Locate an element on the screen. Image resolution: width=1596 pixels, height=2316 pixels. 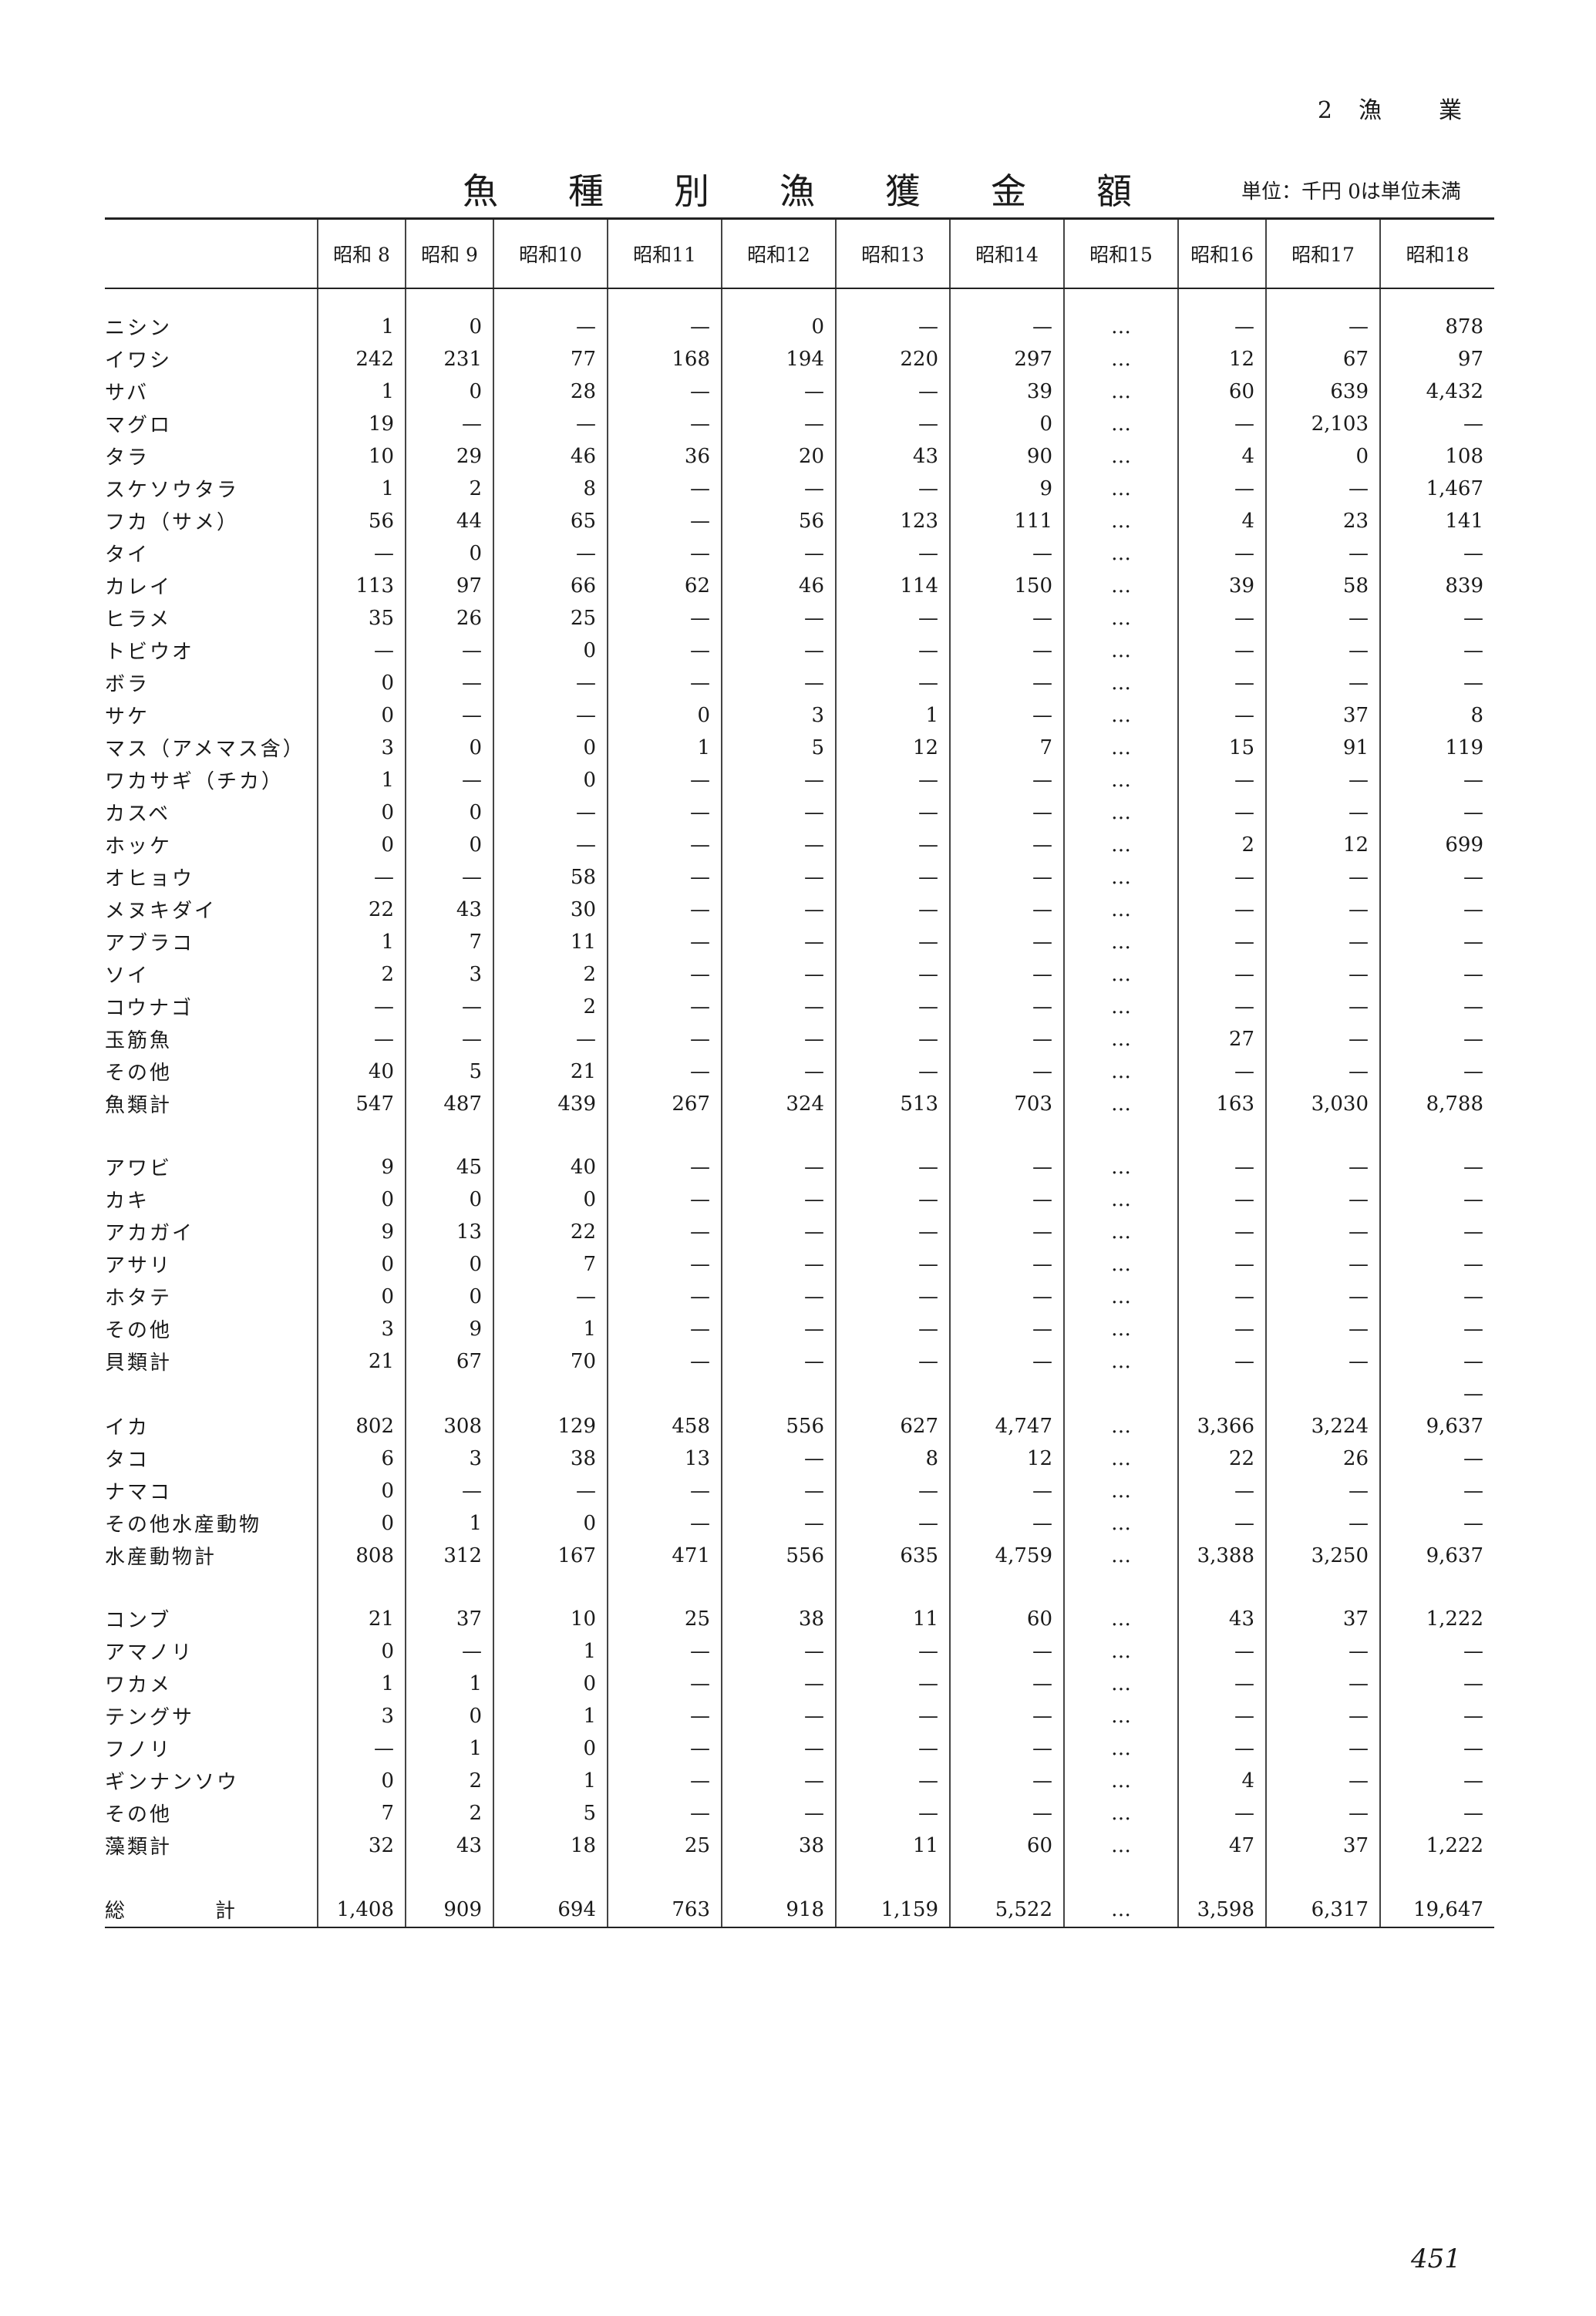
value-cell: 43 is located at coordinates (449, 1846).